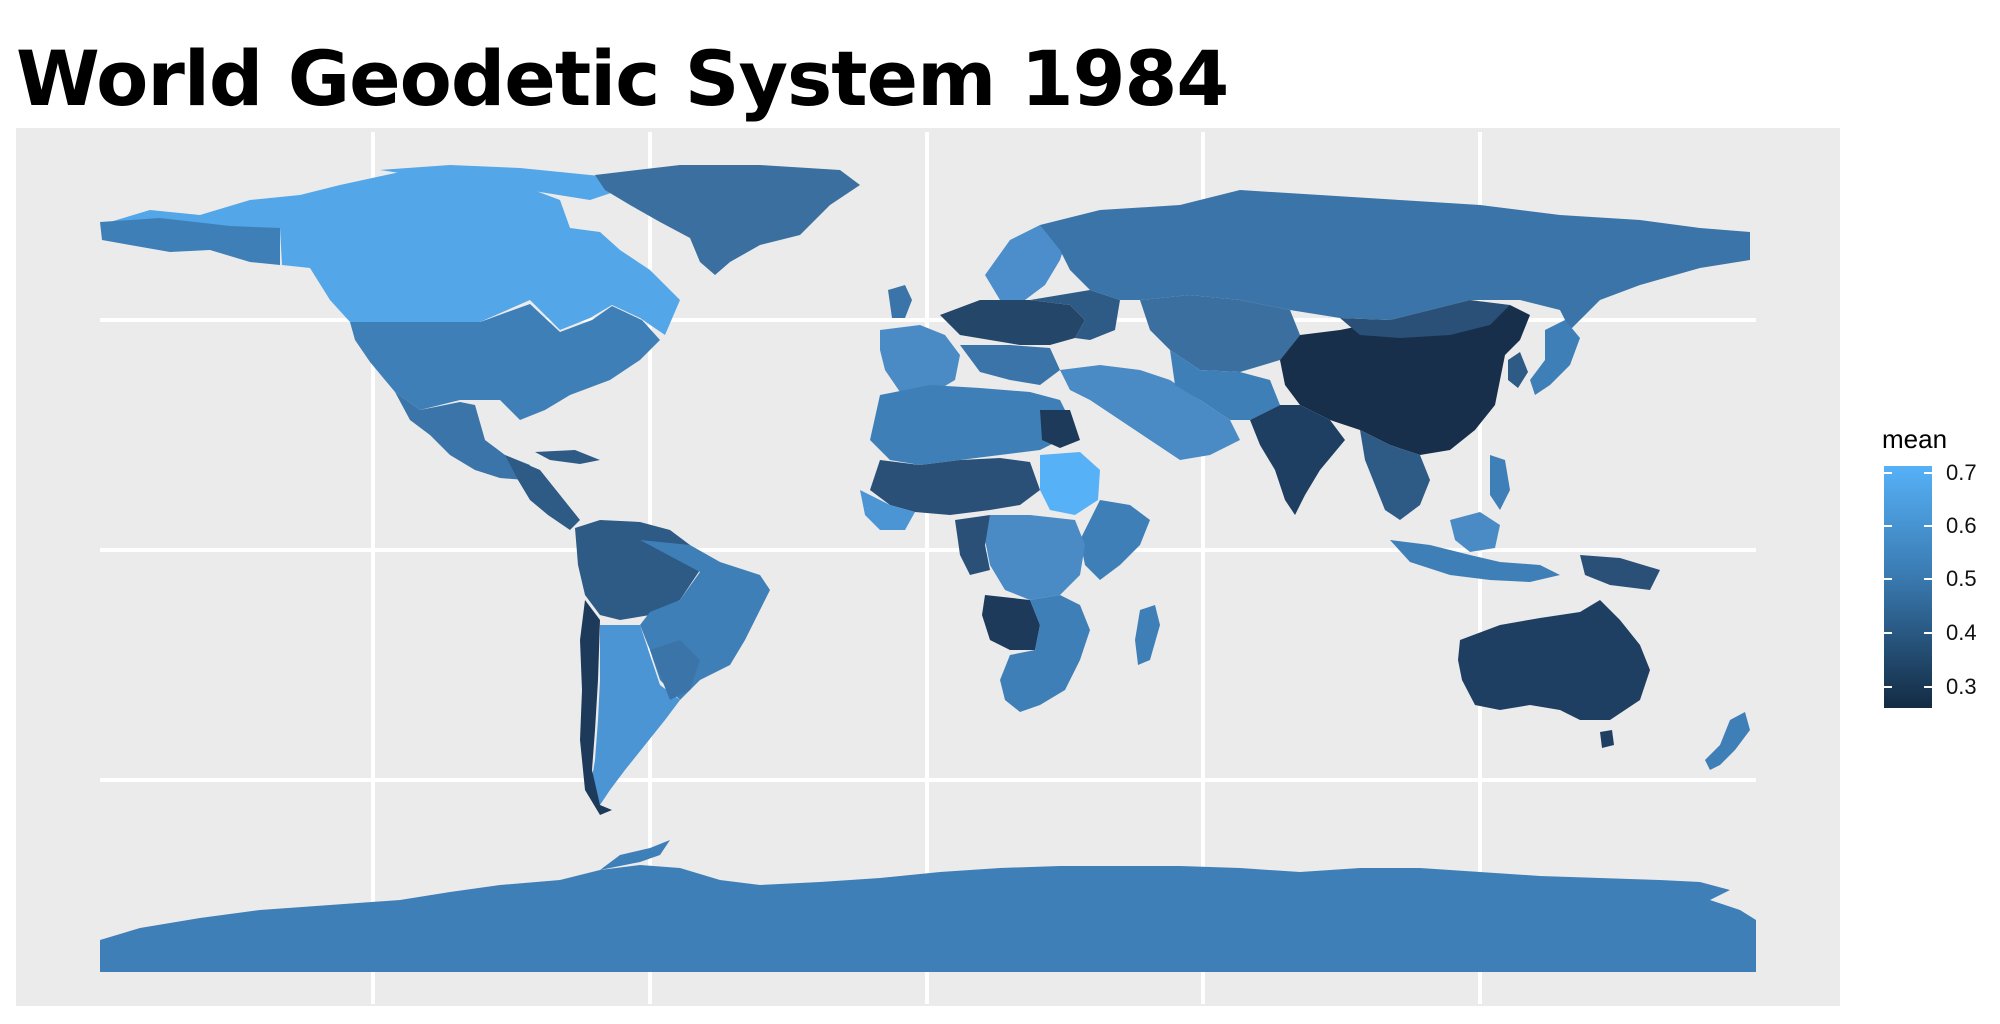 The image size is (2000, 1024). I want to click on region-canada, so click(390, 253).